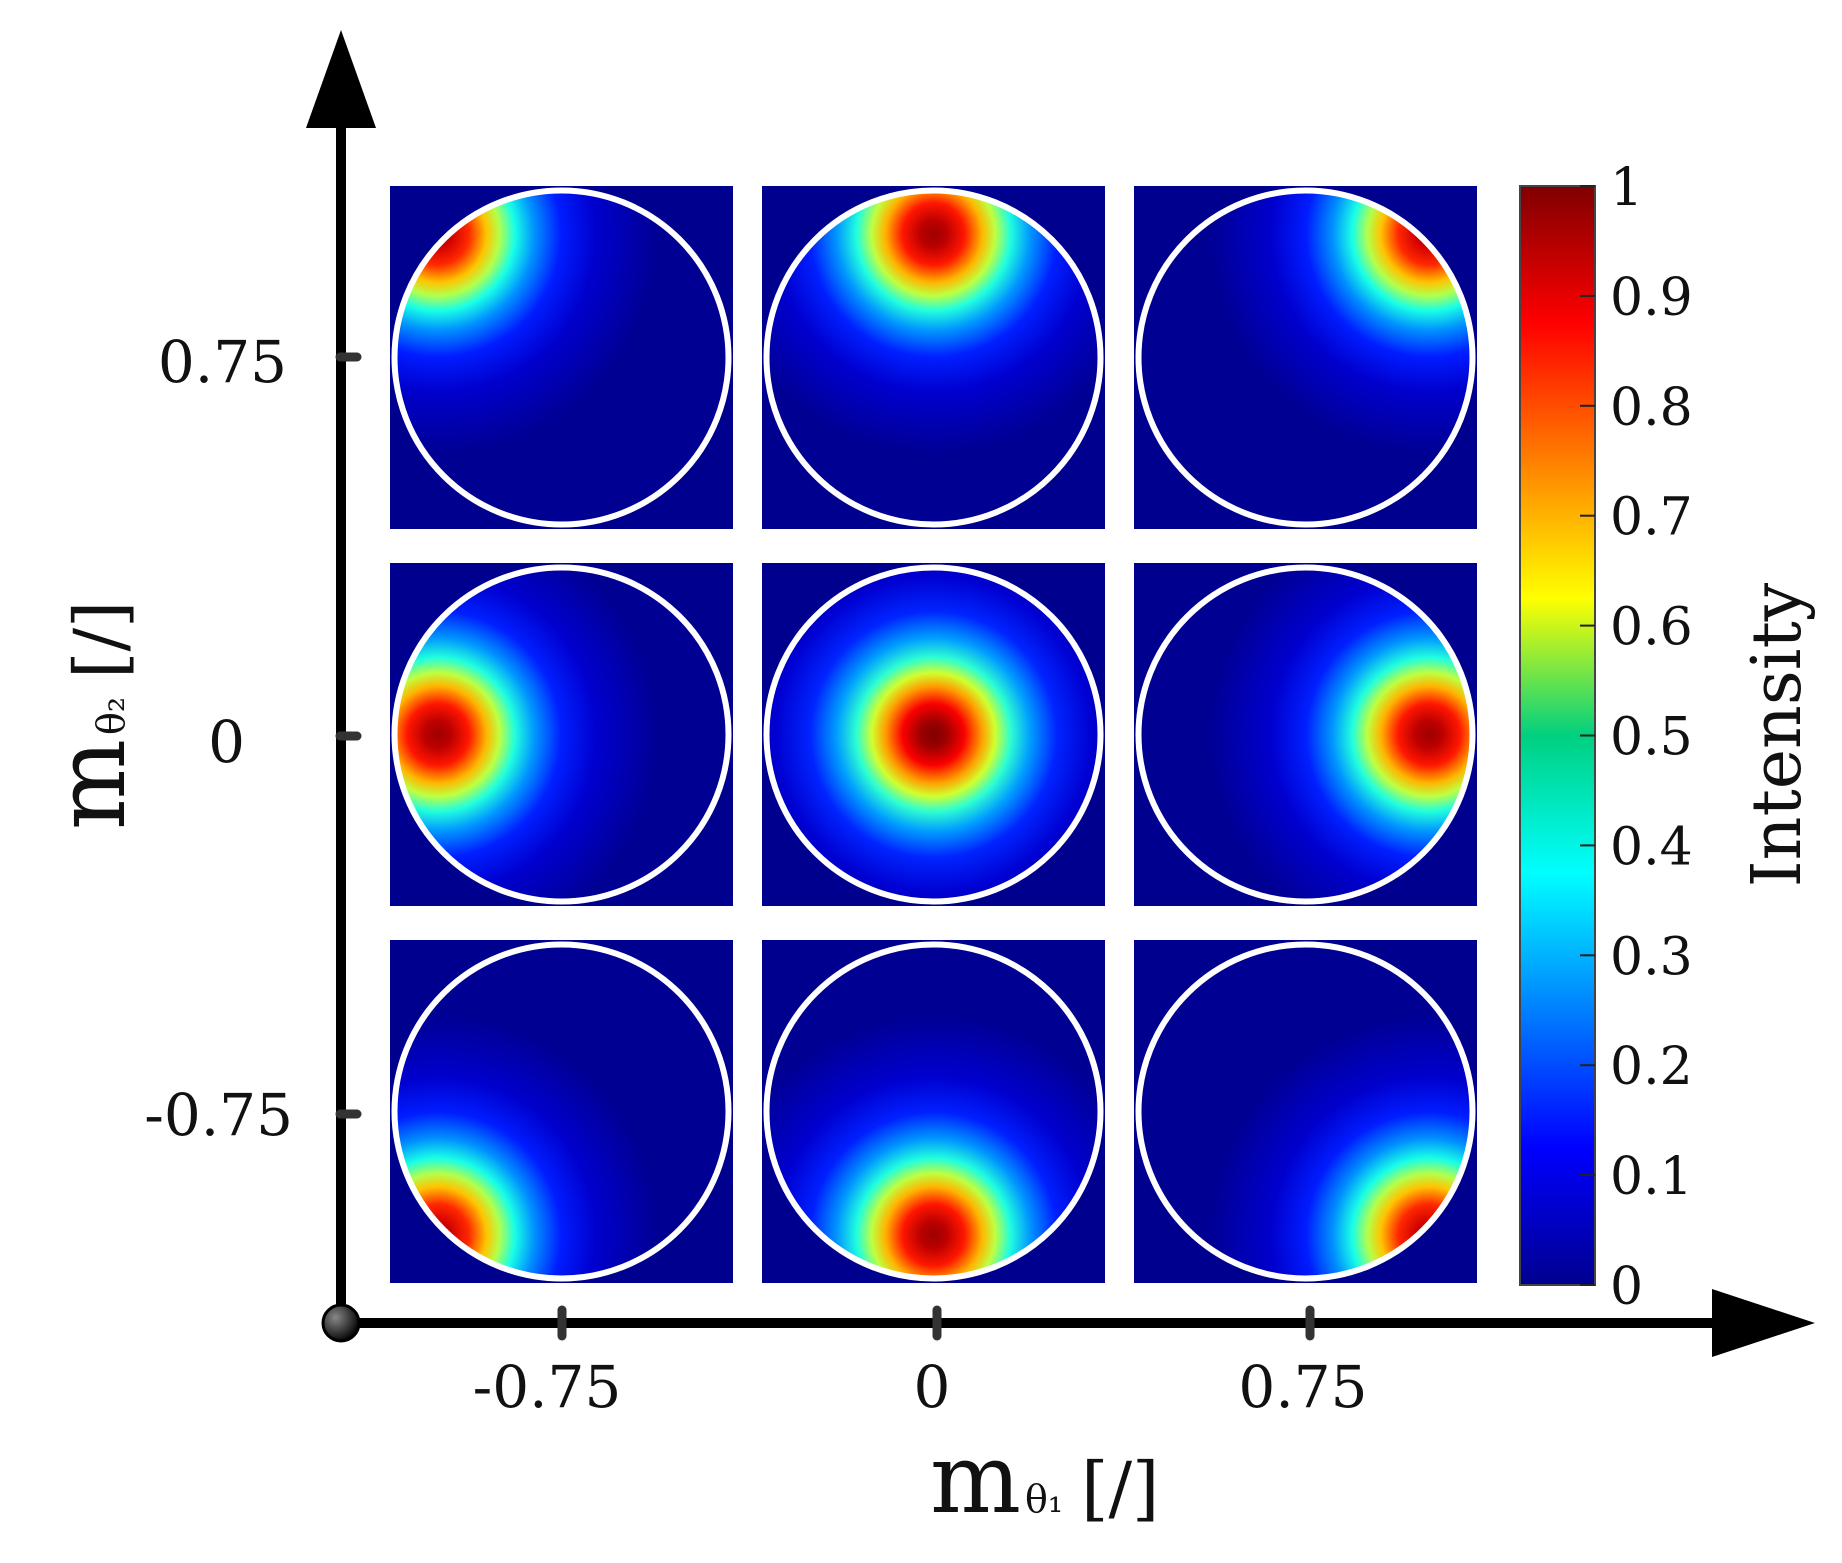  What do you see at coordinates (341, 79) in the screenshot?
I see `y-axis-arrow` at bounding box center [341, 79].